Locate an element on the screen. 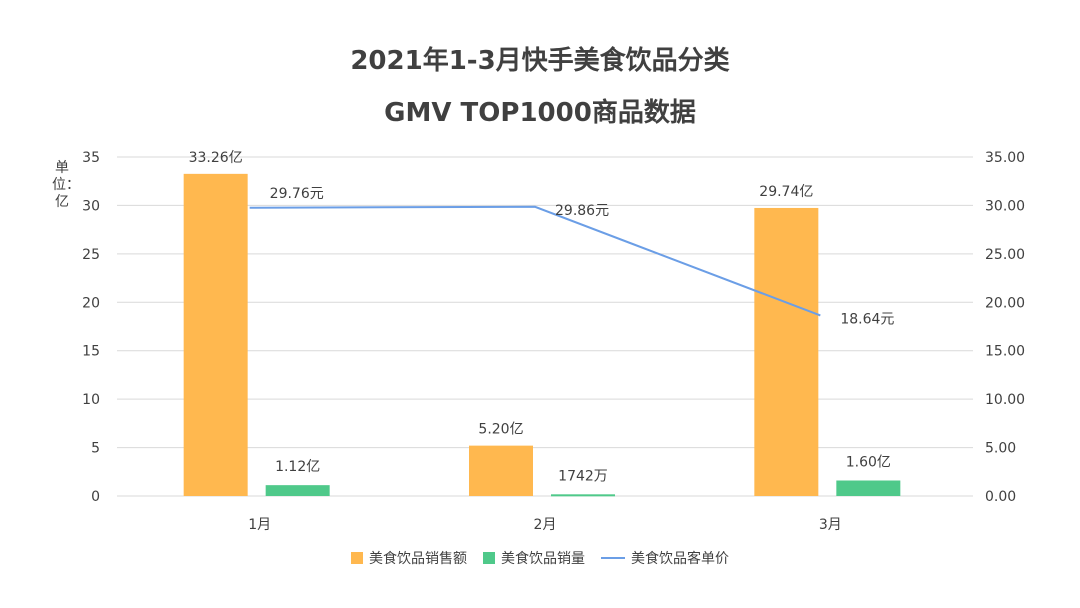  legend-swatch-price is located at coordinates (613, 558).